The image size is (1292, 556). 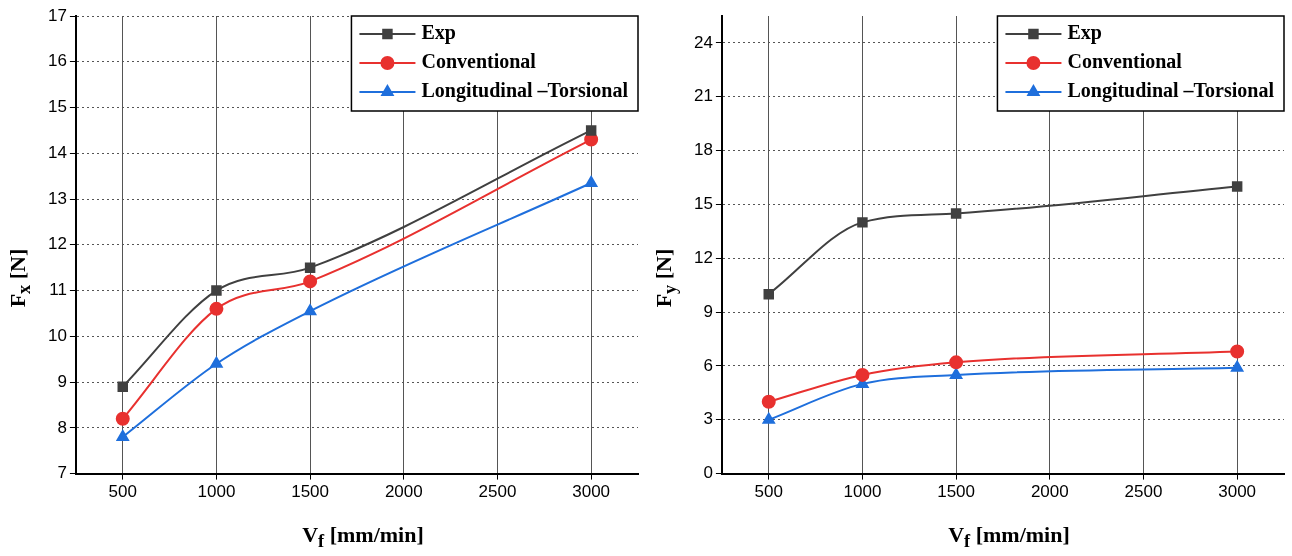 What do you see at coordinates (57, 198) in the screenshot?
I see `y-tick-label: 13` at bounding box center [57, 198].